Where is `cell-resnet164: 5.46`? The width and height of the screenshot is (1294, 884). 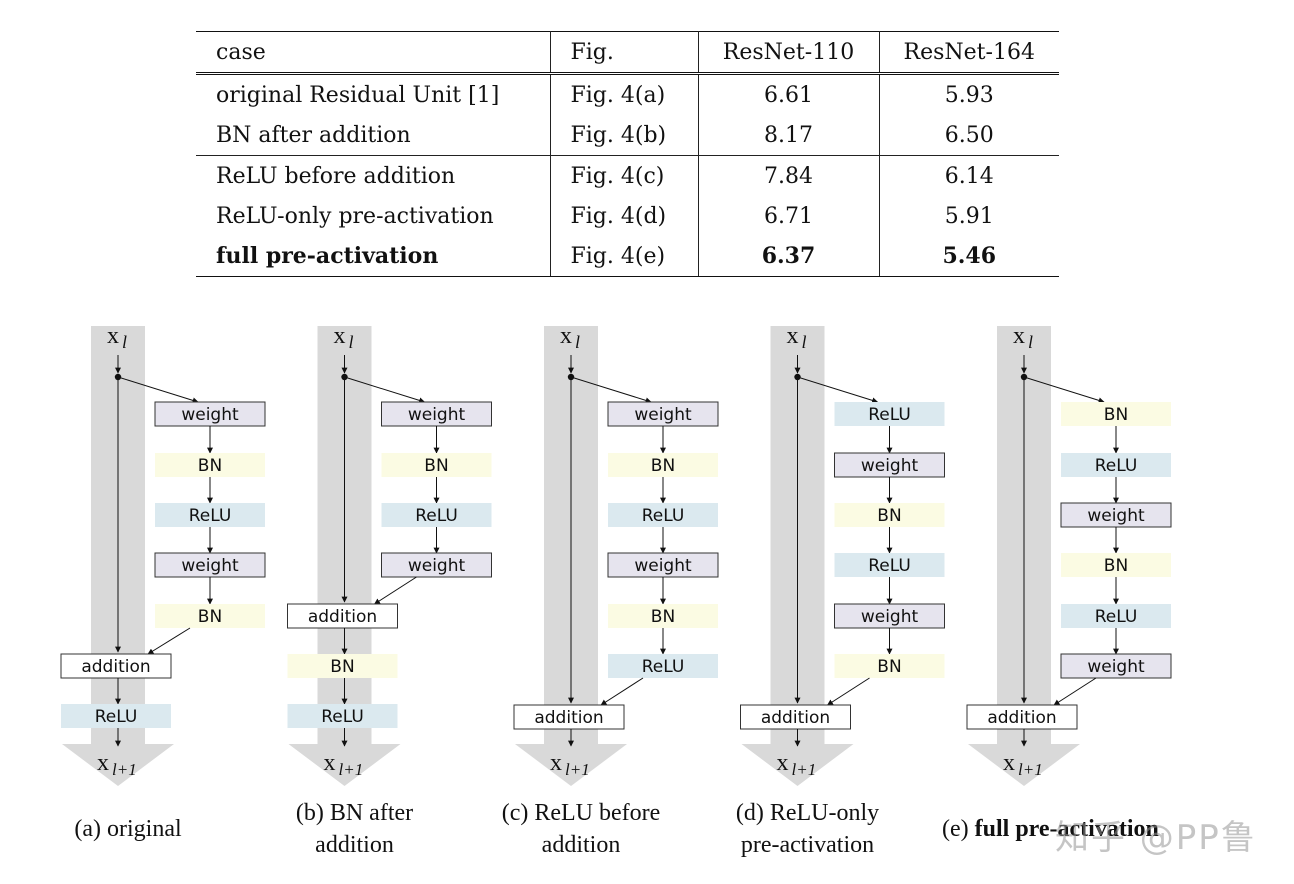 cell-resnet164: 5.46 is located at coordinates (969, 256).